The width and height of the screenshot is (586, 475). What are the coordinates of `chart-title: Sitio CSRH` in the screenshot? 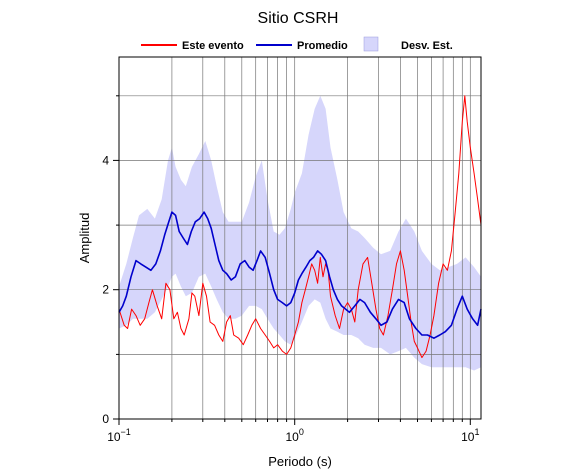 It's located at (298, 18).